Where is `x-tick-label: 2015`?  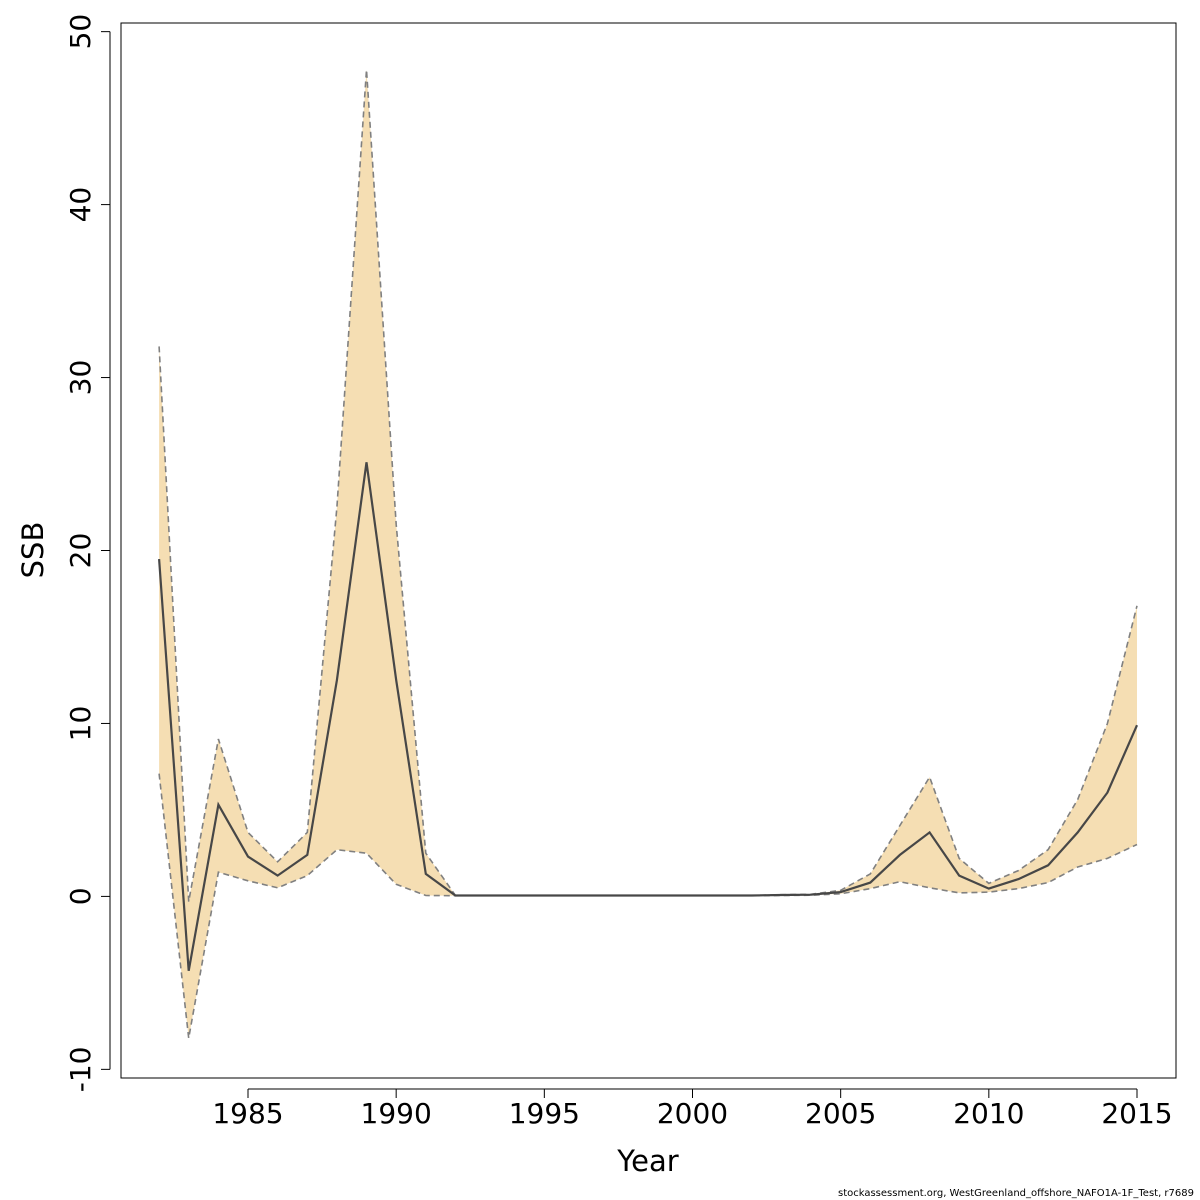 x-tick-label: 2015 is located at coordinates (1136, 1113).